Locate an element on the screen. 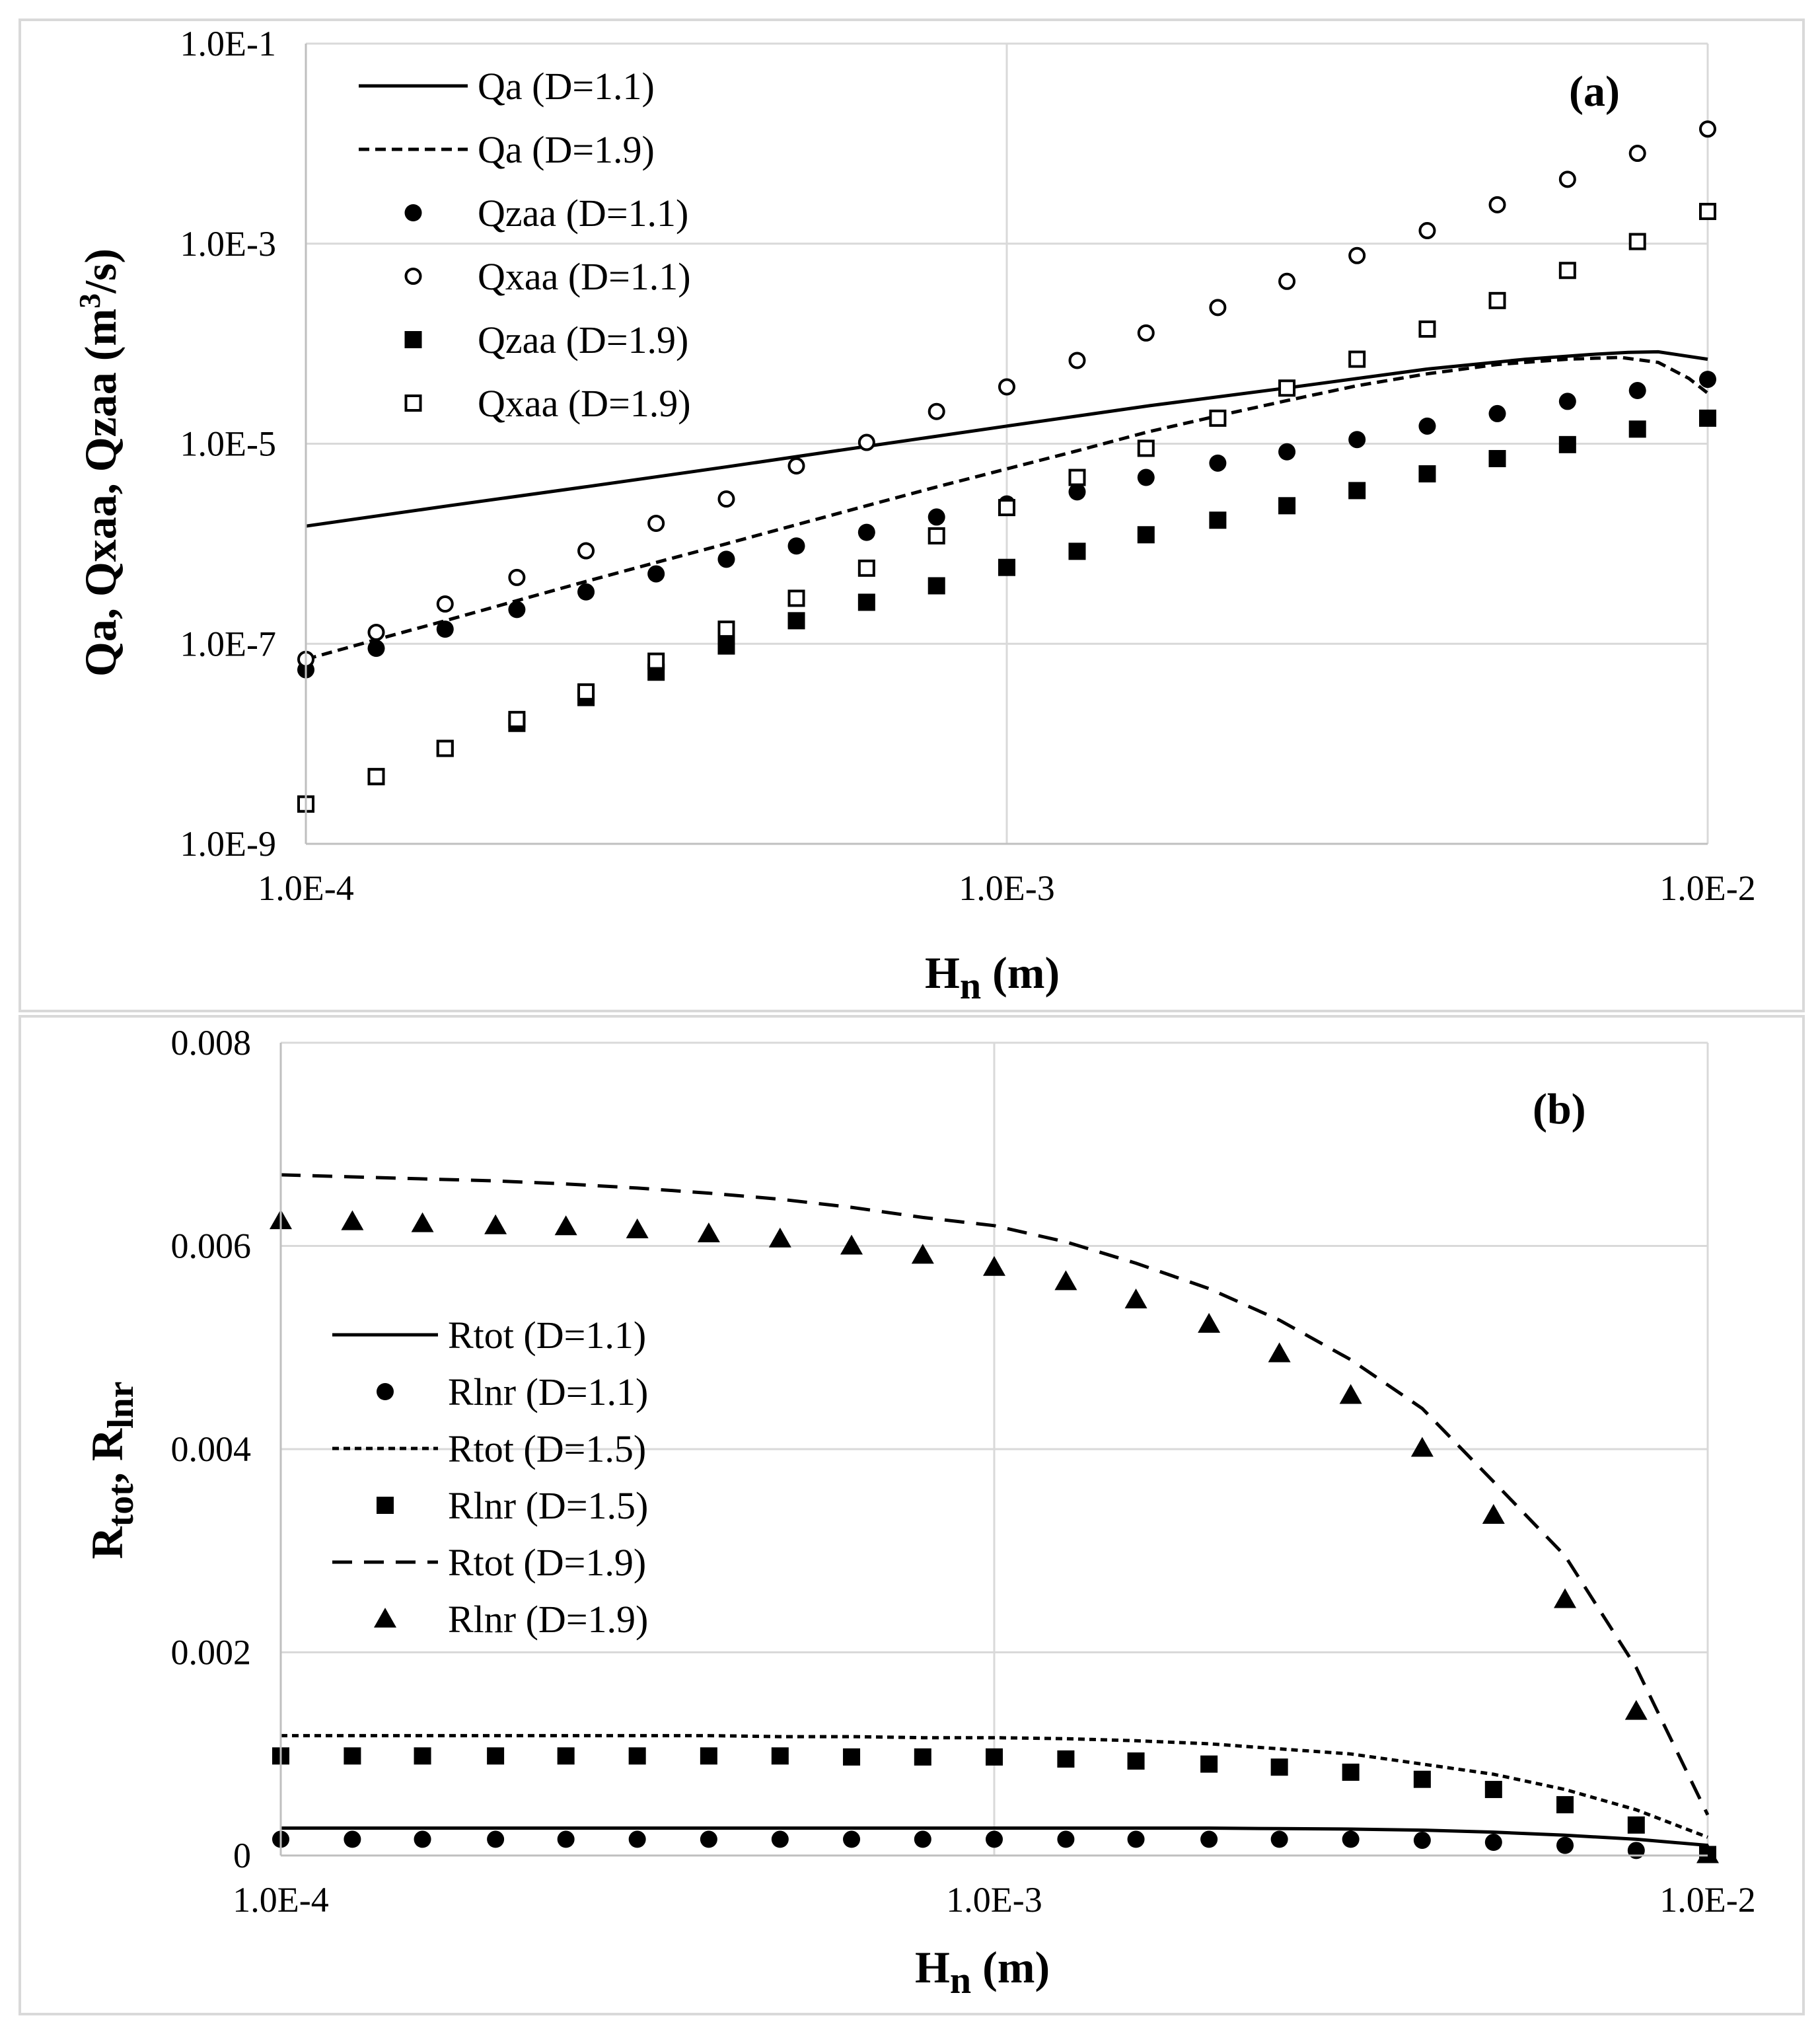 The height and width of the screenshot is (2026, 1820). legend-item: Qxaa (D=1.1) is located at coordinates (547, 276).